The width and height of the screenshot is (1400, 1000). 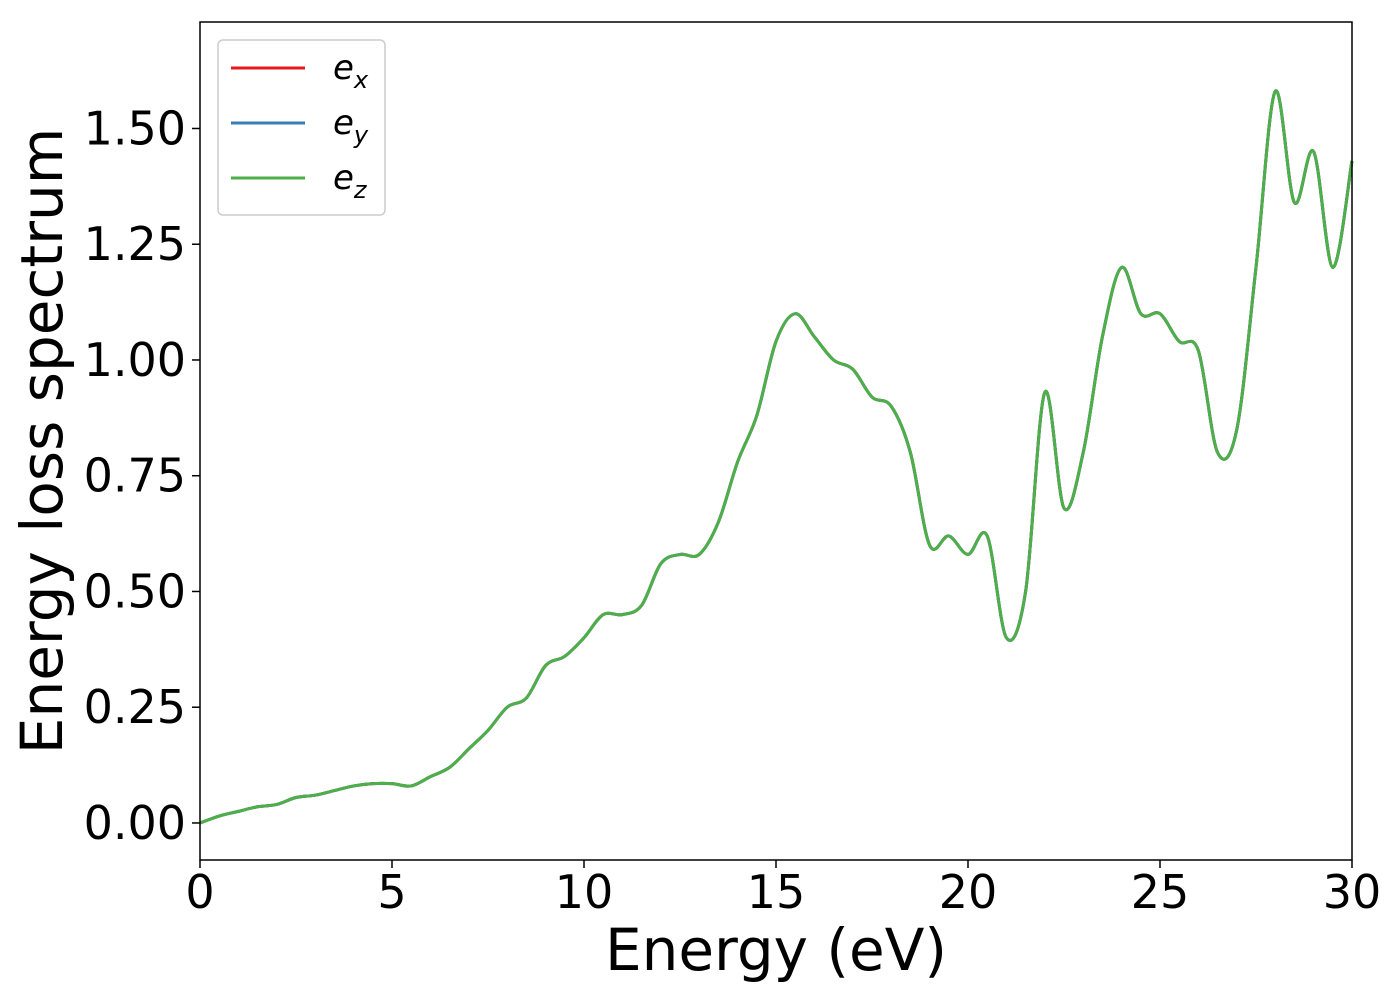 What do you see at coordinates (968, 892) in the screenshot?
I see `x-tick-label: 20` at bounding box center [968, 892].